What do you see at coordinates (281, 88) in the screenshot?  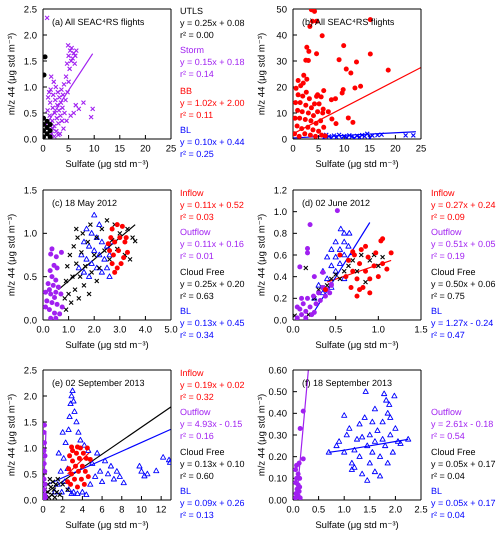 I see `y-tick-label: 20` at bounding box center [281, 88].